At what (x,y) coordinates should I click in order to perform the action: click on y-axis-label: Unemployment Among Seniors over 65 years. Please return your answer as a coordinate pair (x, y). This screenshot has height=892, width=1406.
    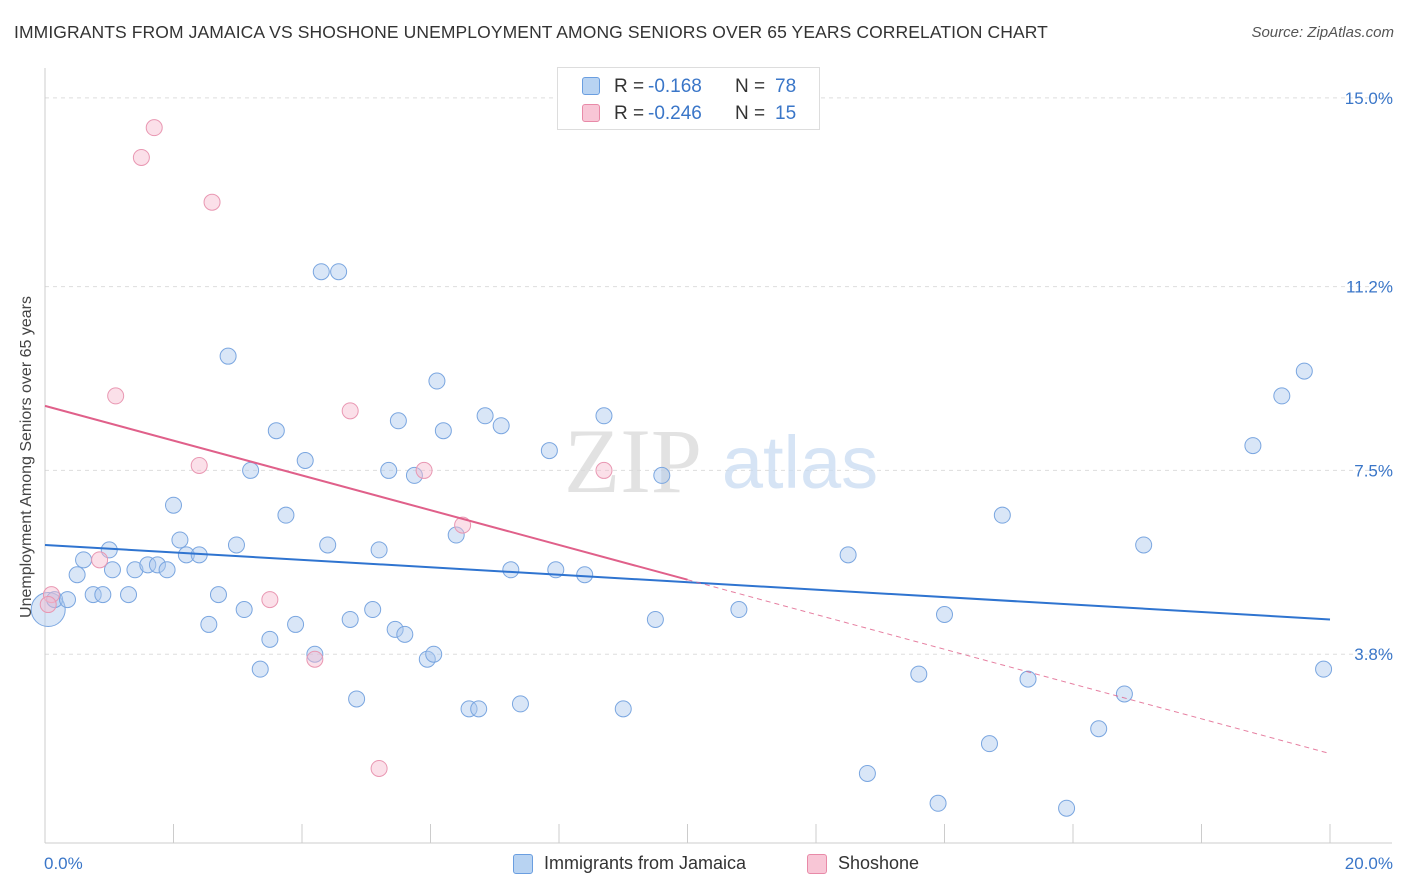
    Looking at the image, I should click on (26, 457).